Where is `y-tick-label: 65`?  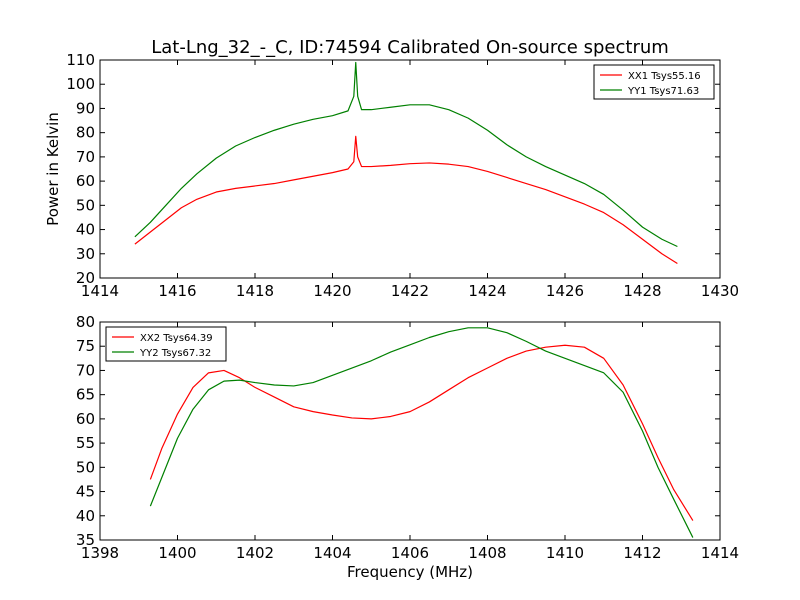
y-tick-label: 65 is located at coordinates (85, 395).